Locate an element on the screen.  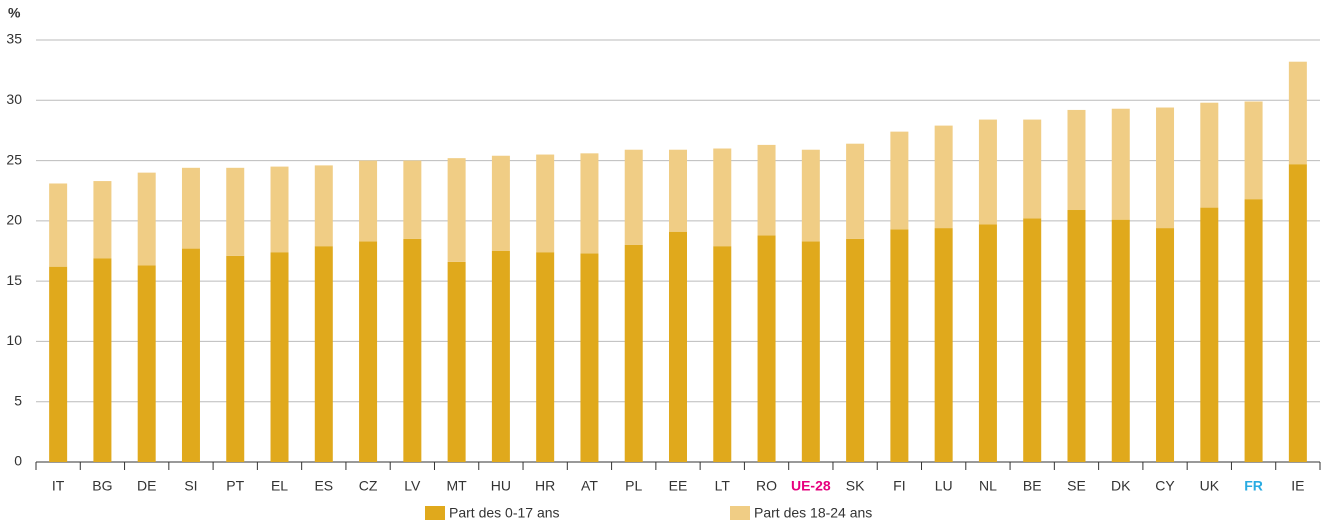
x-tick-label: SI is located at coordinates (190, 486).